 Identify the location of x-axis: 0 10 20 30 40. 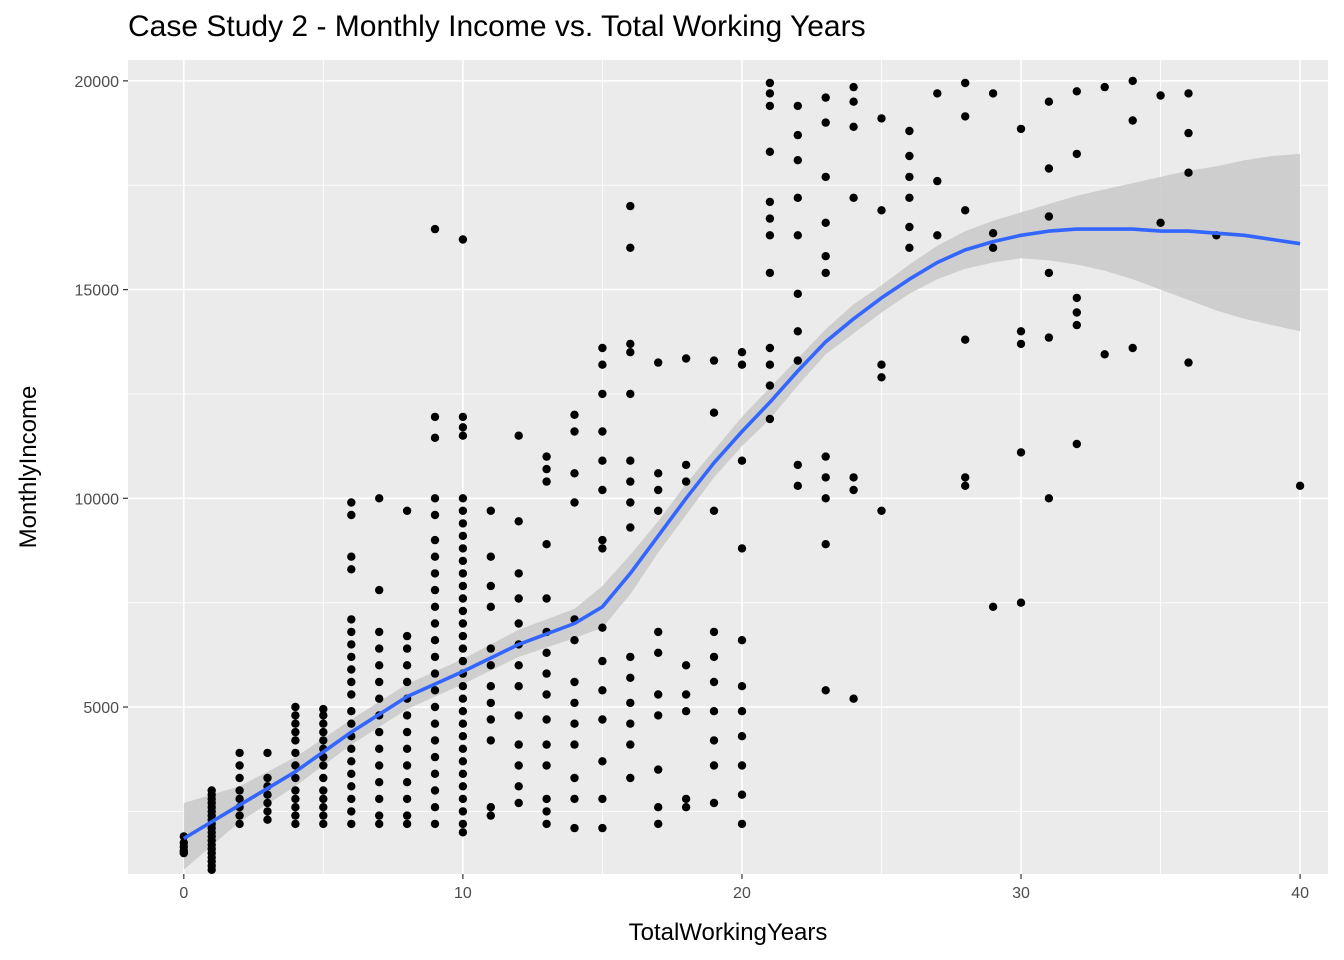
(744, 888).